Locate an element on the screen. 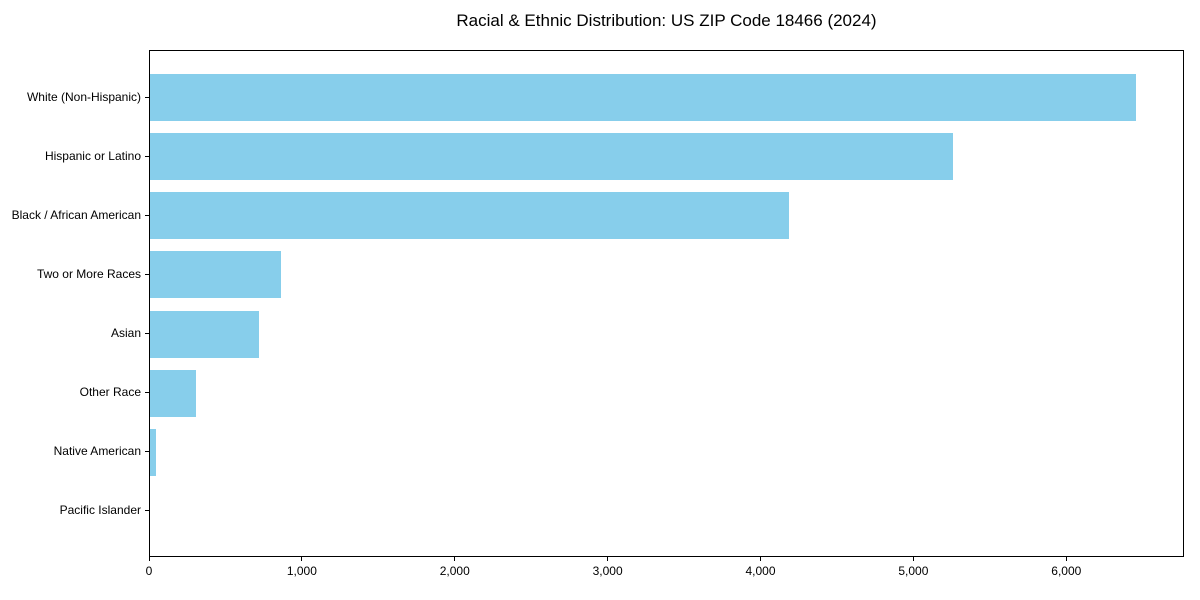  x-tick-label: 1,000 is located at coordinates (301, 571).